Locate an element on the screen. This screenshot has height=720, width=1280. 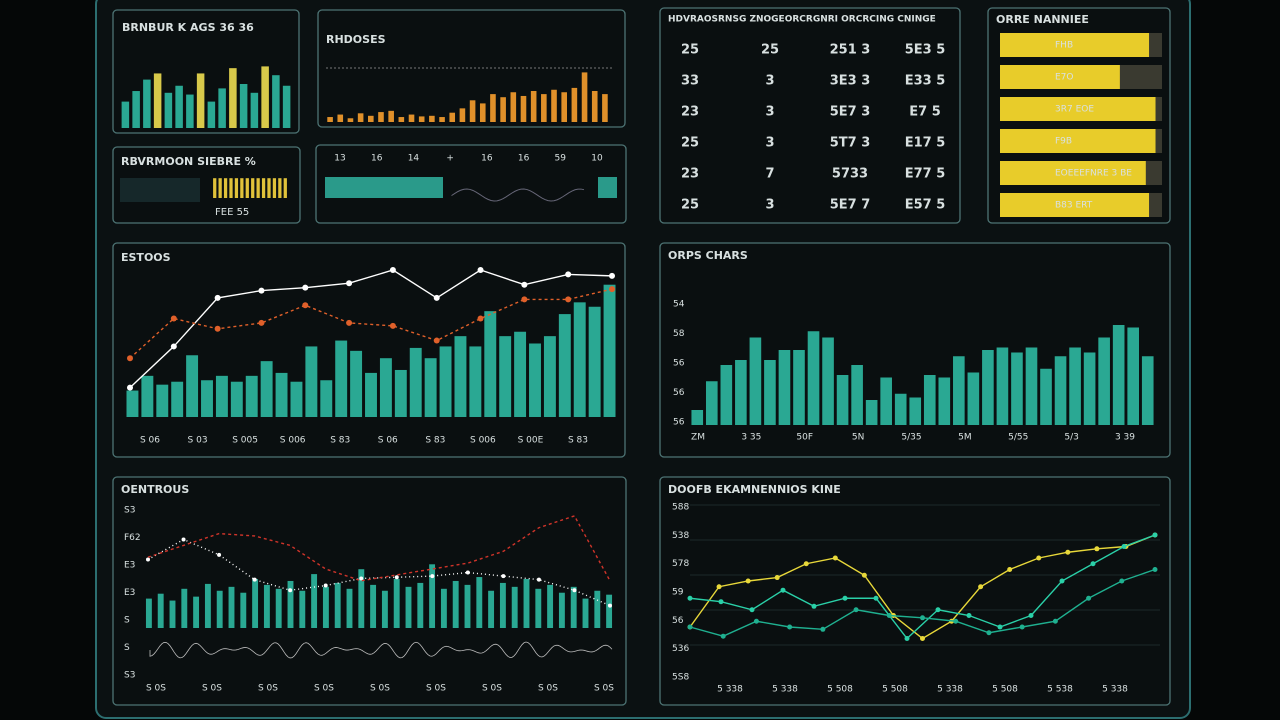
axis-label: 5 508 is located at coordinates (1005, 690).